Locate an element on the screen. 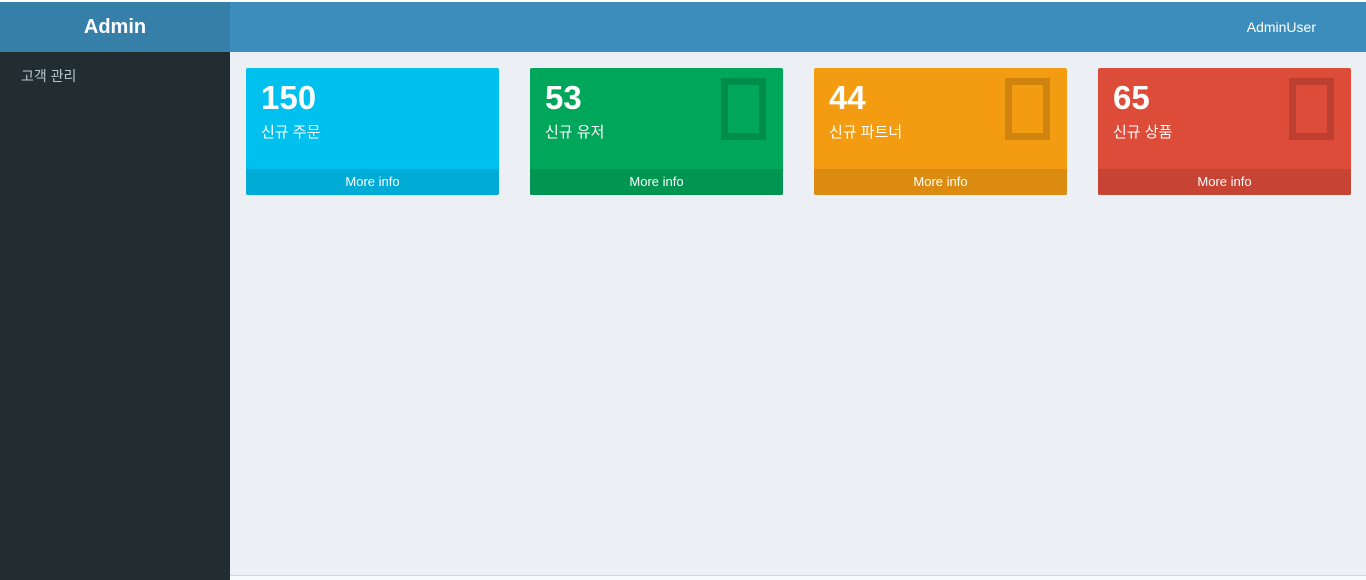 This screenshot has width=1366, height=580. stat-label: 신규 파트너 is located at coordinates (866, 132).